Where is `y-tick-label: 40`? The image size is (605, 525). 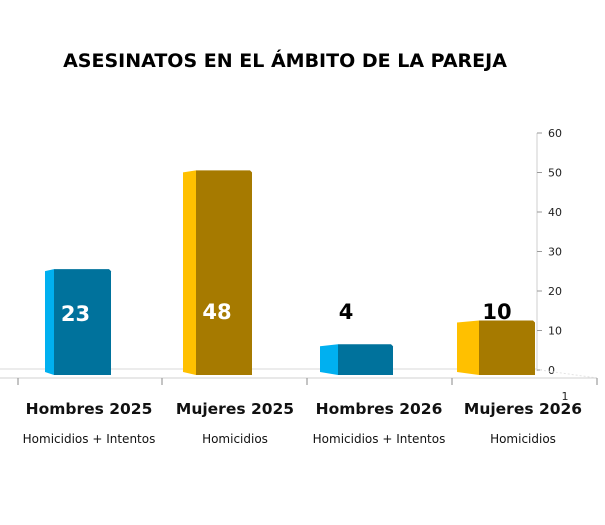 y-tick-label: 40 is located at coordinates (555, 212).